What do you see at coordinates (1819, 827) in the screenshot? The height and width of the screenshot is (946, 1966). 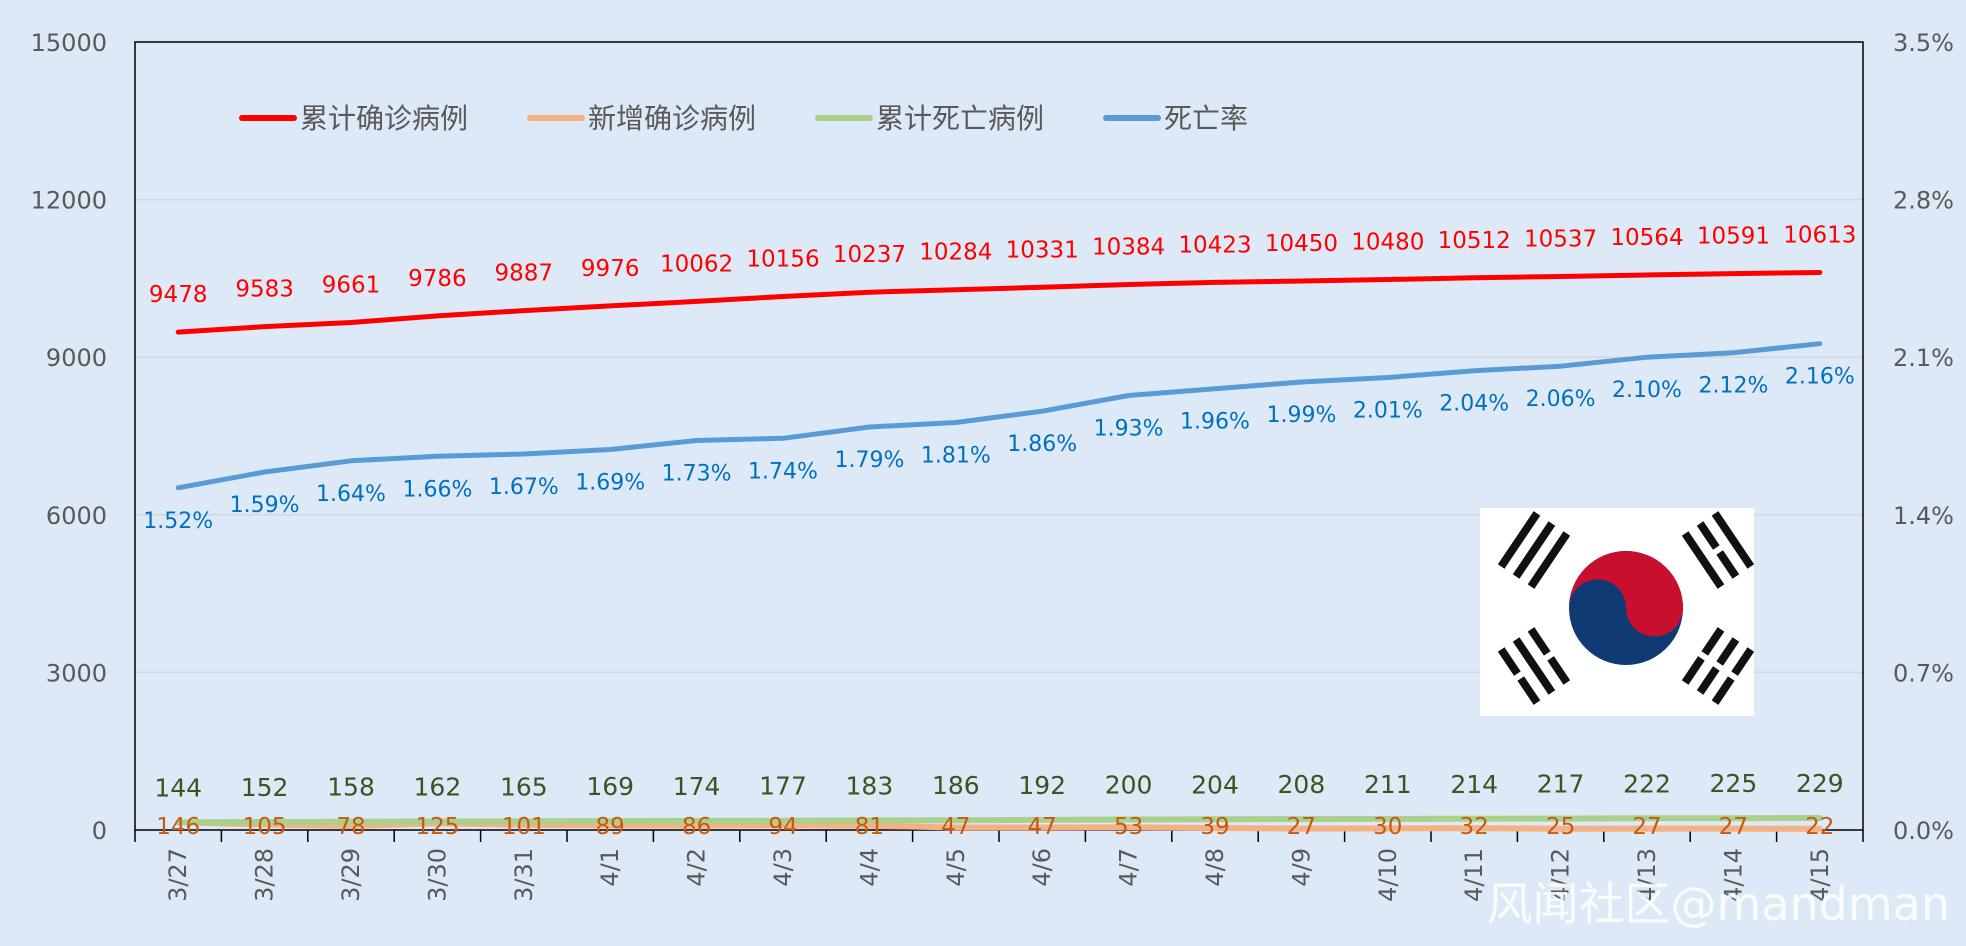 I see `data-label: 22` at bounding box center [1819, 827].